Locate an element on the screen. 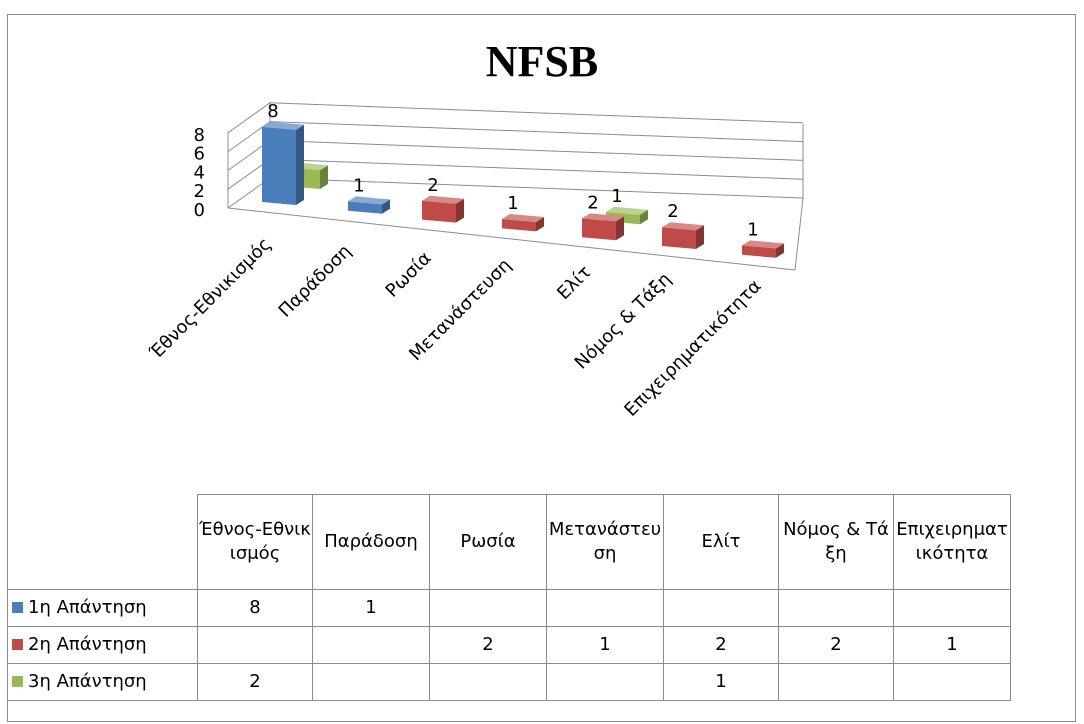 This screenshot has height=724, width=1084. legend-label: 3η Απάντηση is located at coordinates (87, 681).